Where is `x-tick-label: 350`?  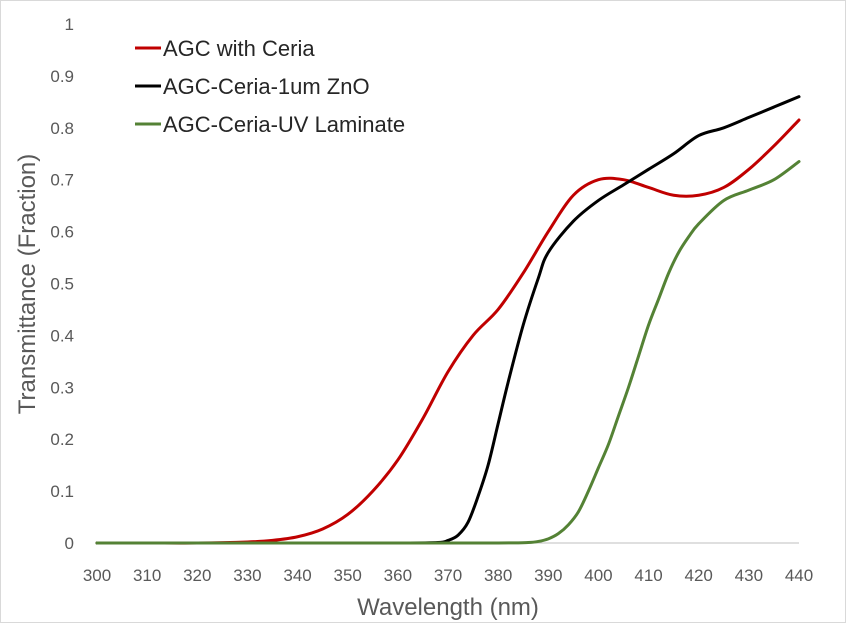
x-tick-label: 350 is located at coordinates (348, 575).